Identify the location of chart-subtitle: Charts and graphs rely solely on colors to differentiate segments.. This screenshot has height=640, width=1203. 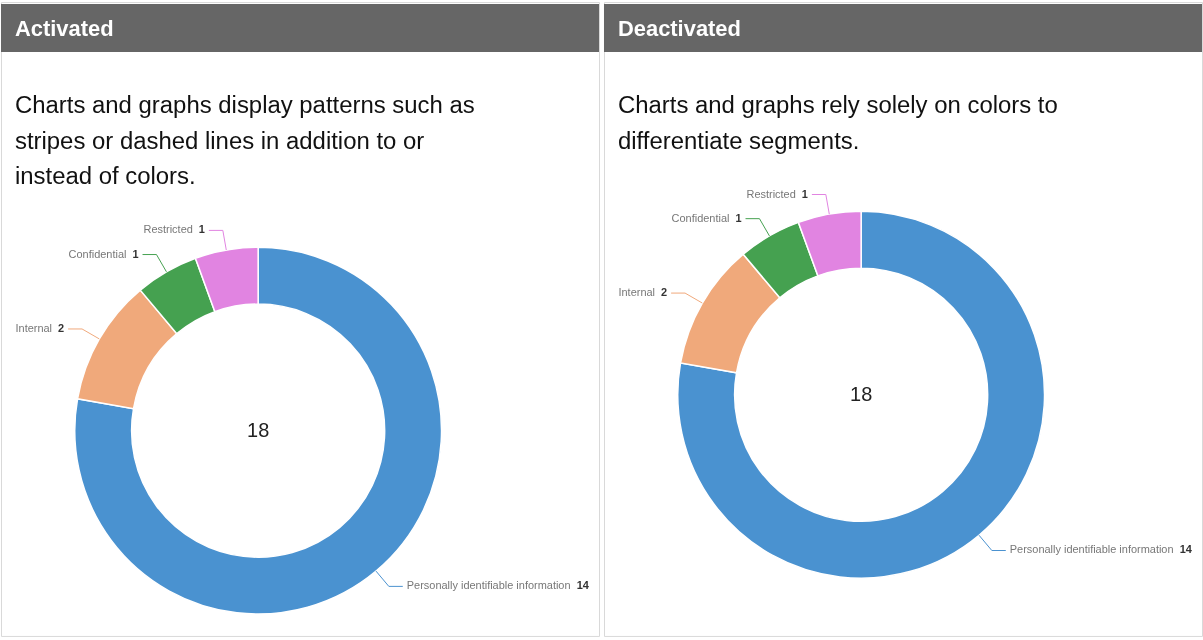
(837, 122).